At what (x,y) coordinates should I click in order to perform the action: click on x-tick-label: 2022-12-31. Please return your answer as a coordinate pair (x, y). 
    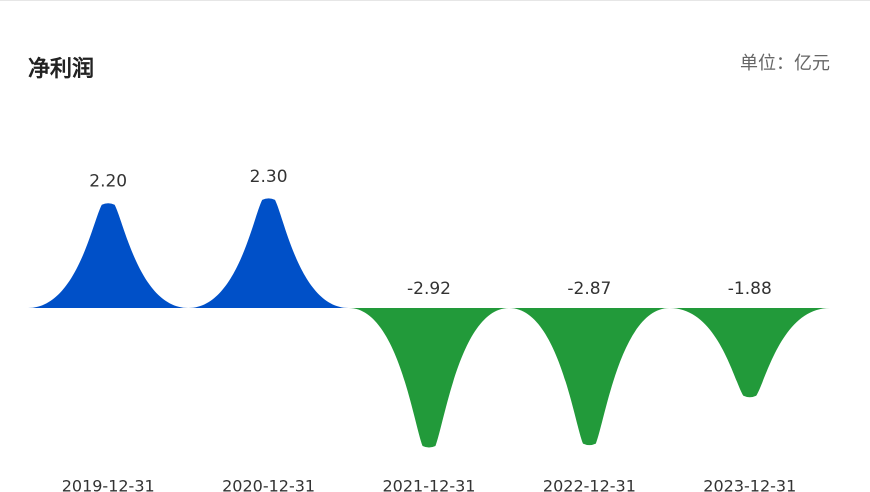
    Looking at the image, I should click on (589, 484).